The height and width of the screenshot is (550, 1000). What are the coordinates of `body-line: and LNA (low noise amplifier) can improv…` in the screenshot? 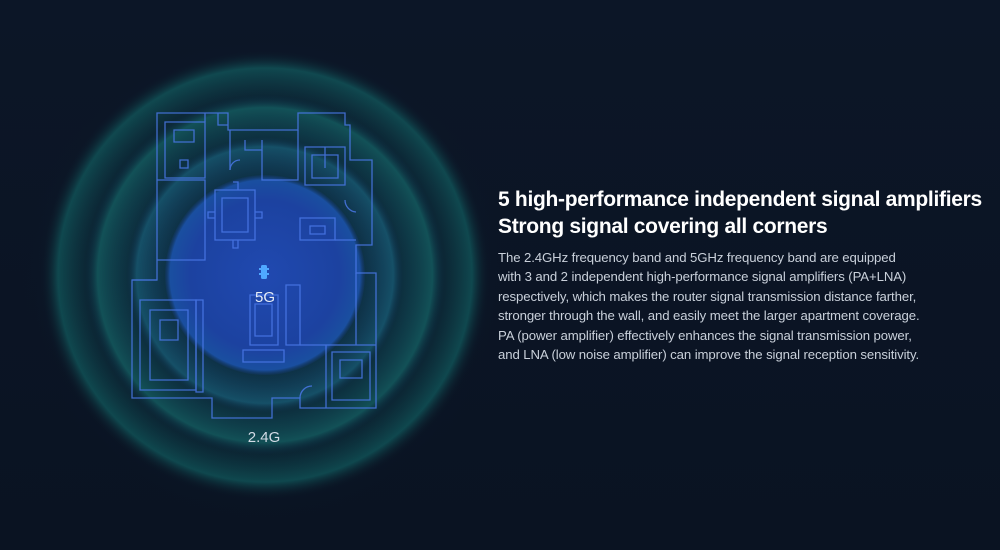 It's located at (709, 355).